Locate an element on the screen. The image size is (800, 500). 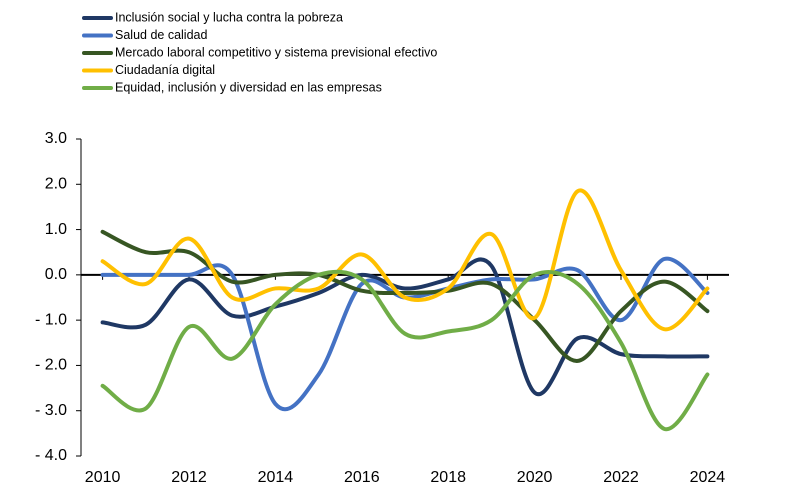
y-tick-label: 1.0 is located at coordinates (56, 229).